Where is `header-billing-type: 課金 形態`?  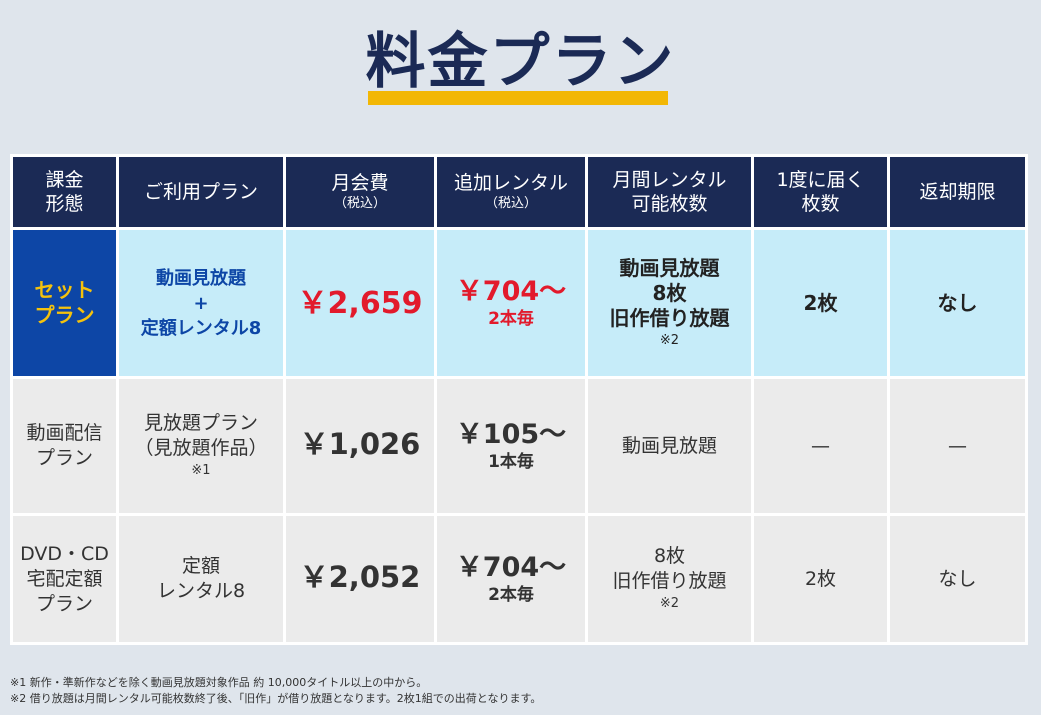 header-billing-type: 課金 形態 is located at coordinates (64, 192).